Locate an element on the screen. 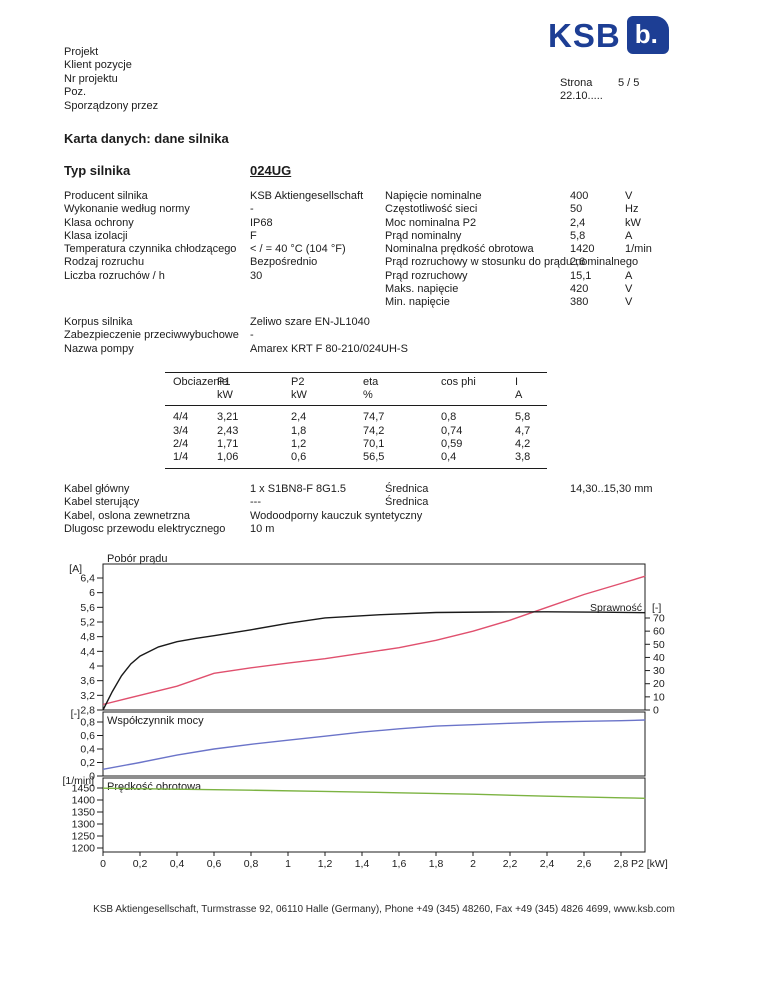  header-field-label: Poz. is located at coordinates (75, 92).